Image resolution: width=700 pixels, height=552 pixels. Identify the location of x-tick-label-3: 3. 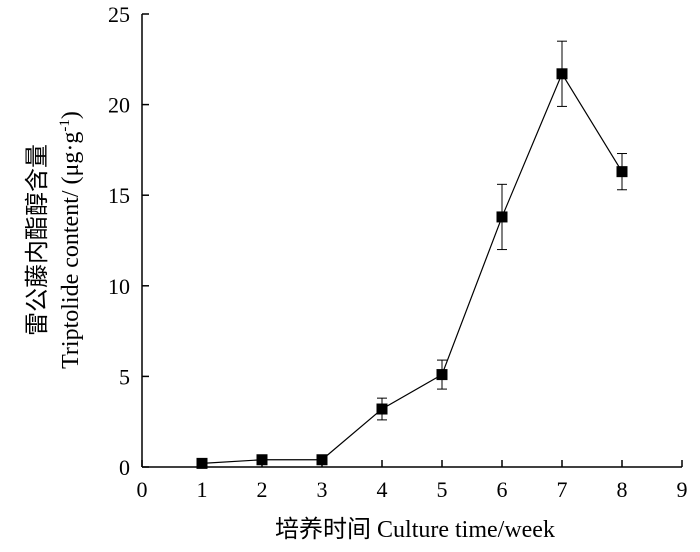
(322, 489).